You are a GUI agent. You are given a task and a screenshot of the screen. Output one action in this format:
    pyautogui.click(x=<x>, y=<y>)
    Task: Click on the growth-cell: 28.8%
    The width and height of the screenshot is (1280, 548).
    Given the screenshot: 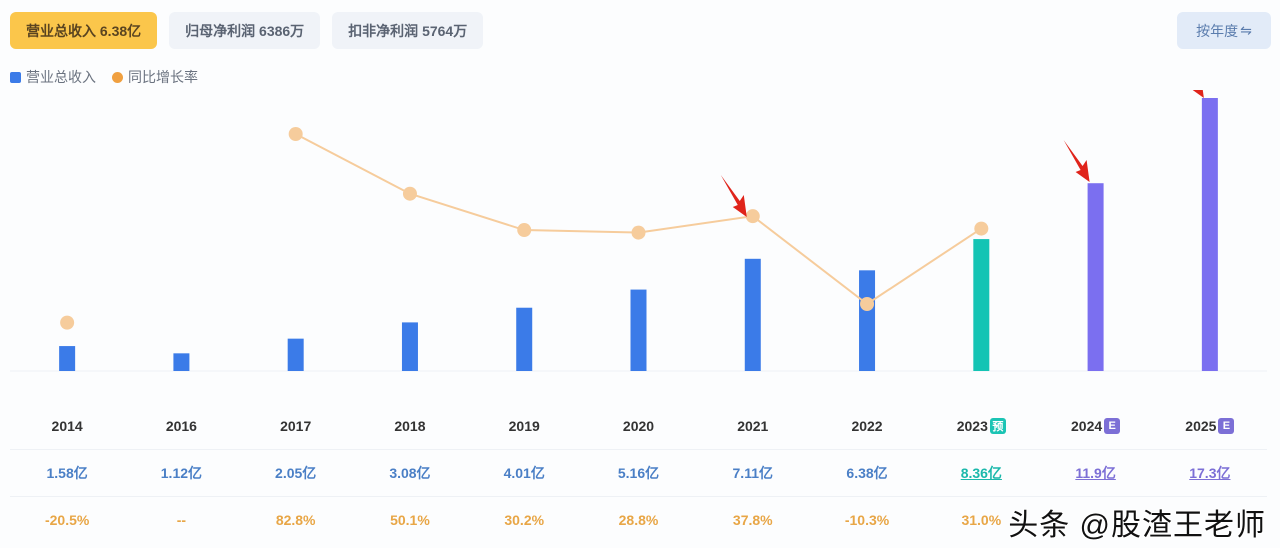 What is the action you would take?
    pyautogui.click(x=638, y=519)
    